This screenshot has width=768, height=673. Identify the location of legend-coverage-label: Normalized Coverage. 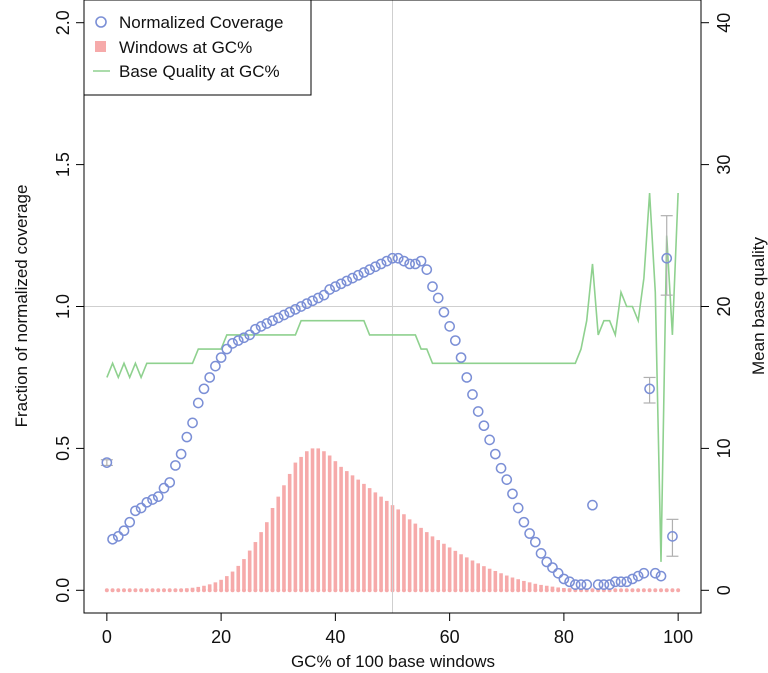
(201, 22).